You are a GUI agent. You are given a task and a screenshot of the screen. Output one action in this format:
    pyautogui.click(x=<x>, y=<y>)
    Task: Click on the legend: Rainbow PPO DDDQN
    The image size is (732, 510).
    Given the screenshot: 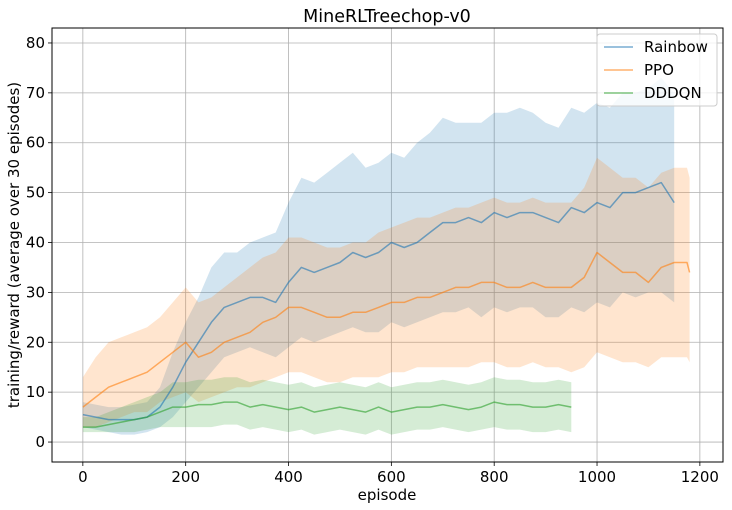 What is the action you would take?
    pyautogui.click(x=657, y=70)
    